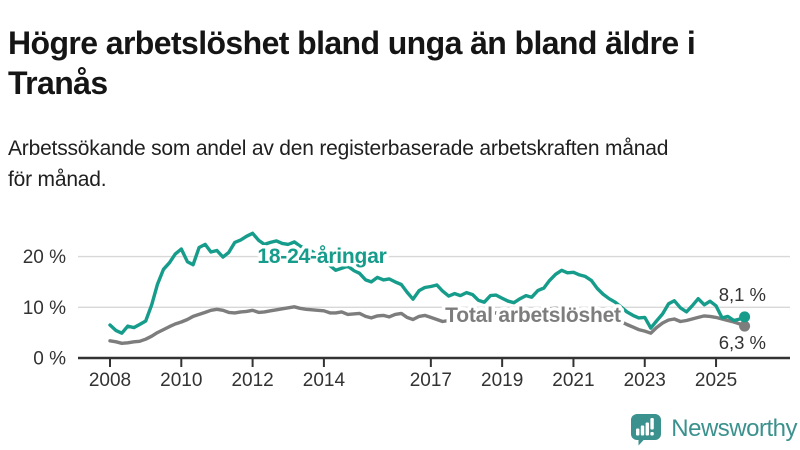  What do you see at coordinates (533, 315) in the screenshot?
I see `series-label-total: Total arbetslöshet` at bounding box center [533, 315].